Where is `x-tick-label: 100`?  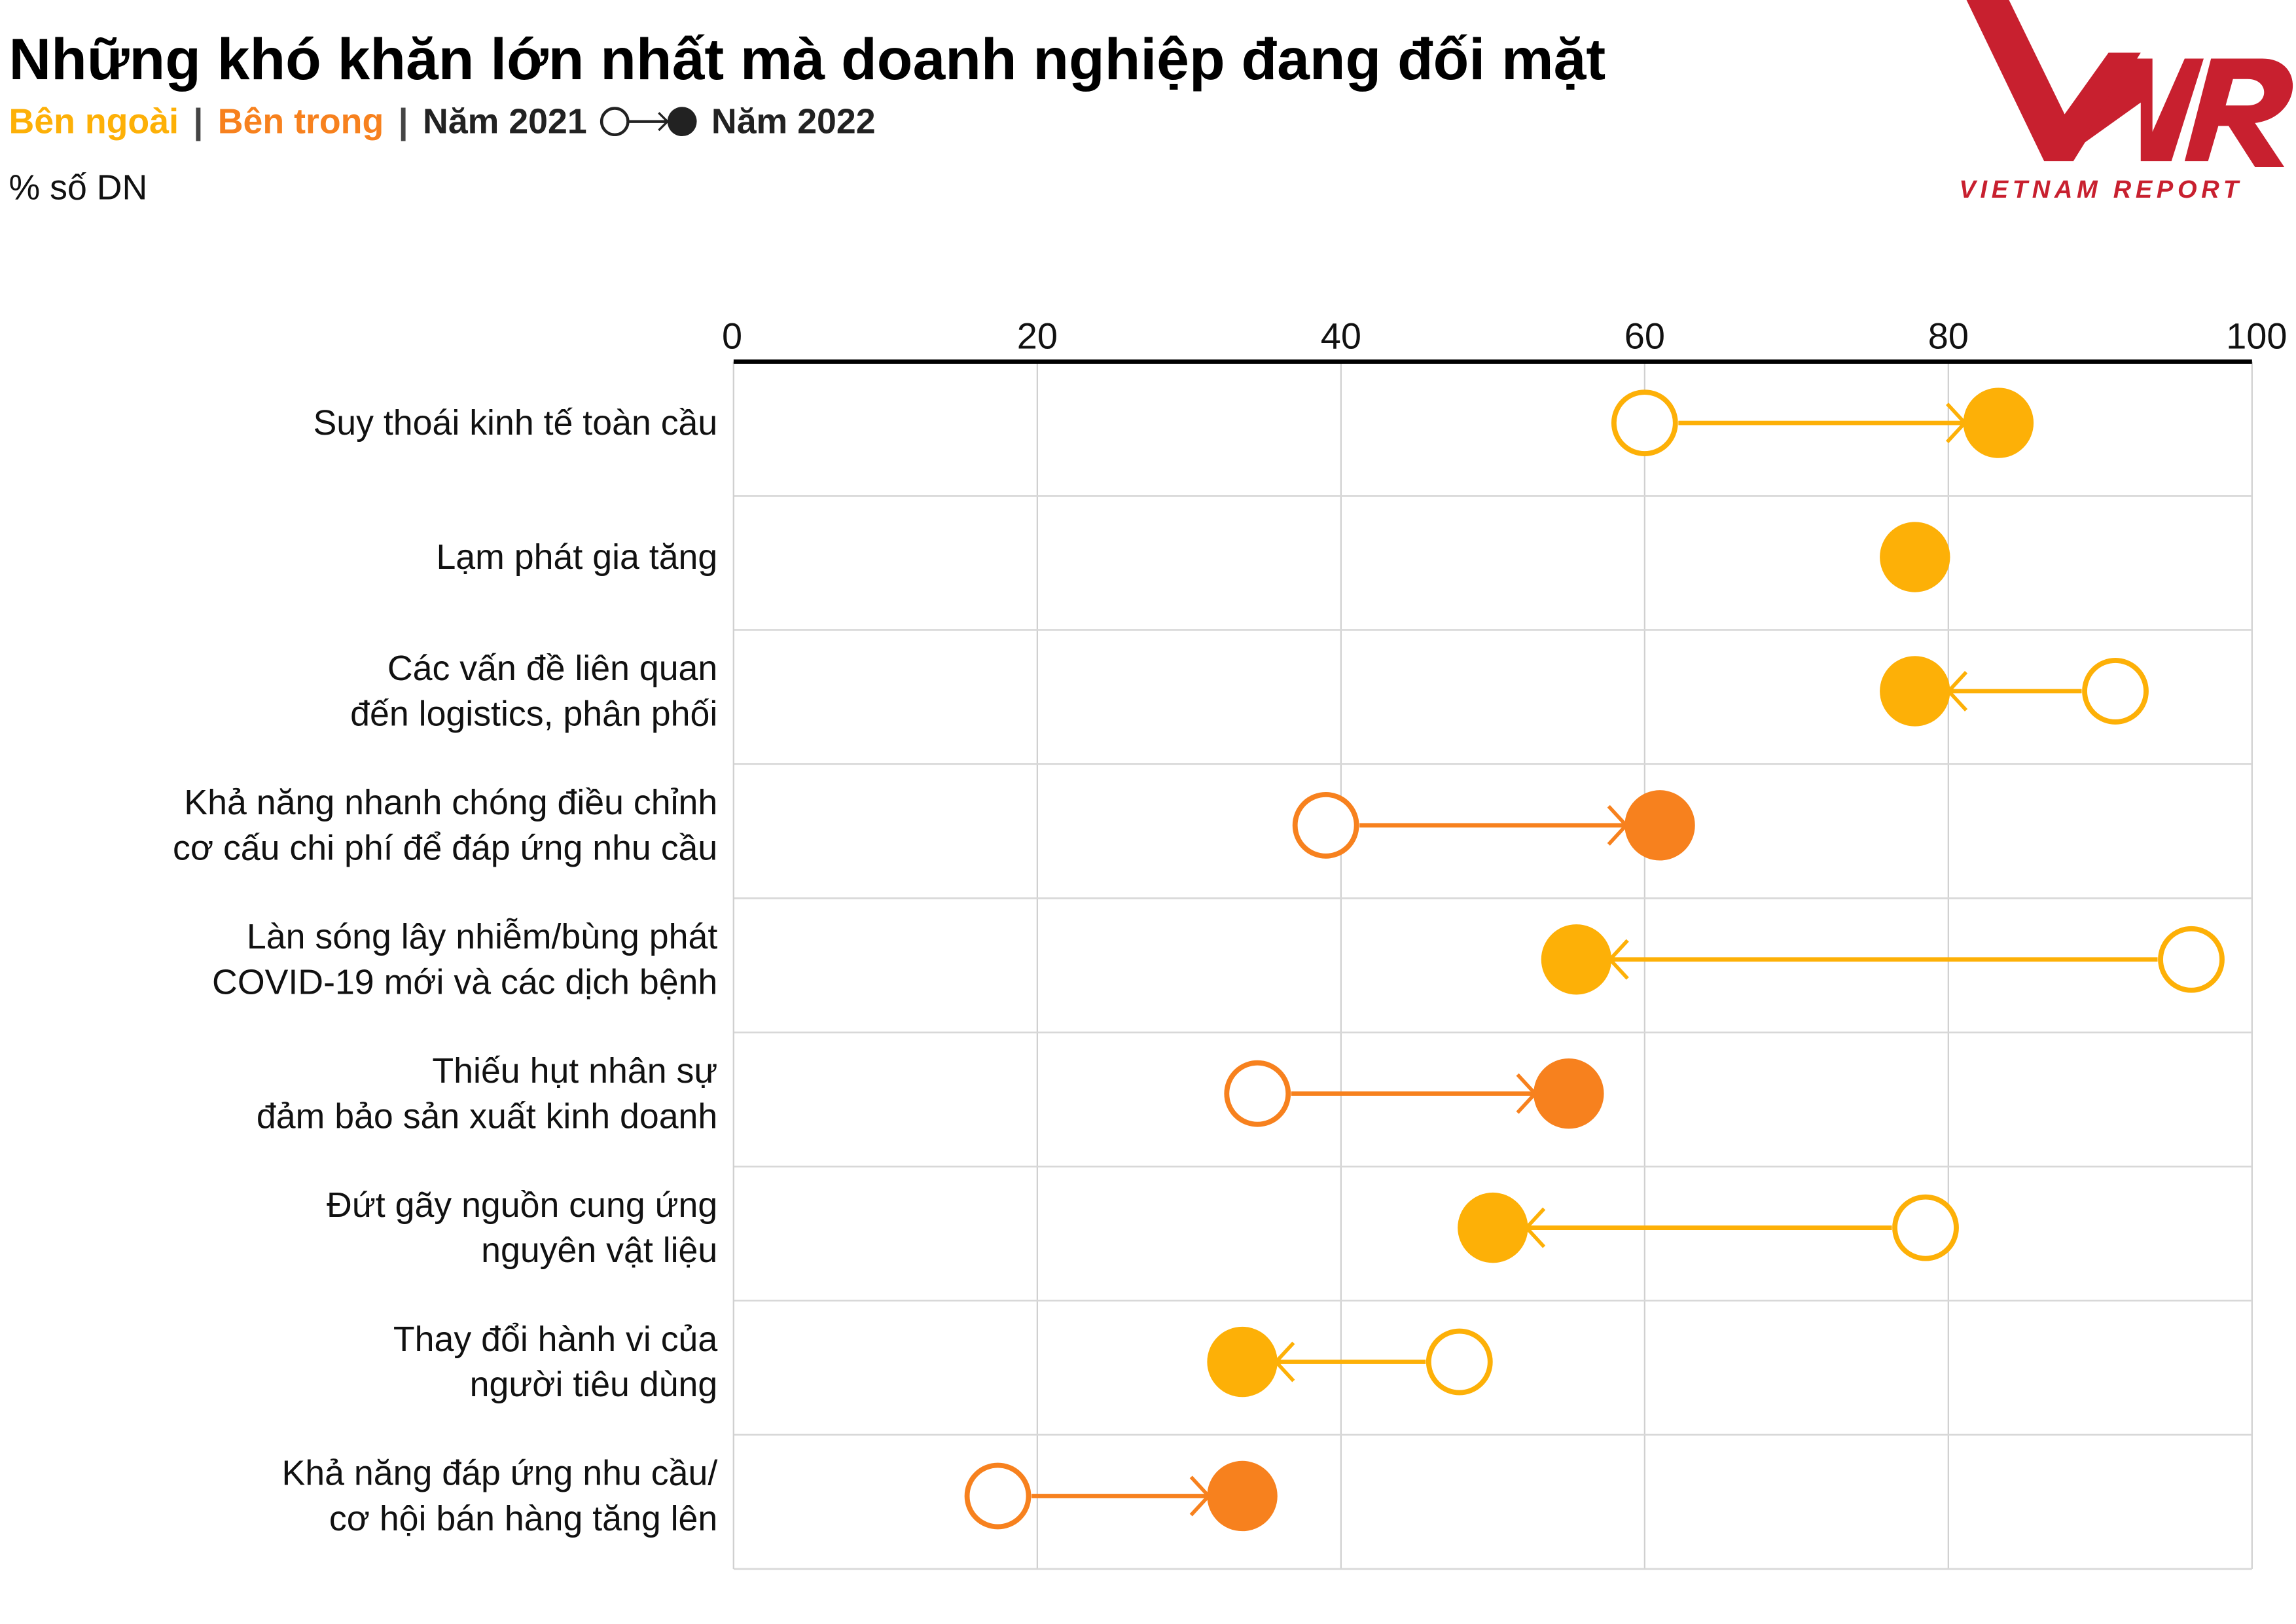 x-tick-label: 100 is located at coordinates (2256, 335).